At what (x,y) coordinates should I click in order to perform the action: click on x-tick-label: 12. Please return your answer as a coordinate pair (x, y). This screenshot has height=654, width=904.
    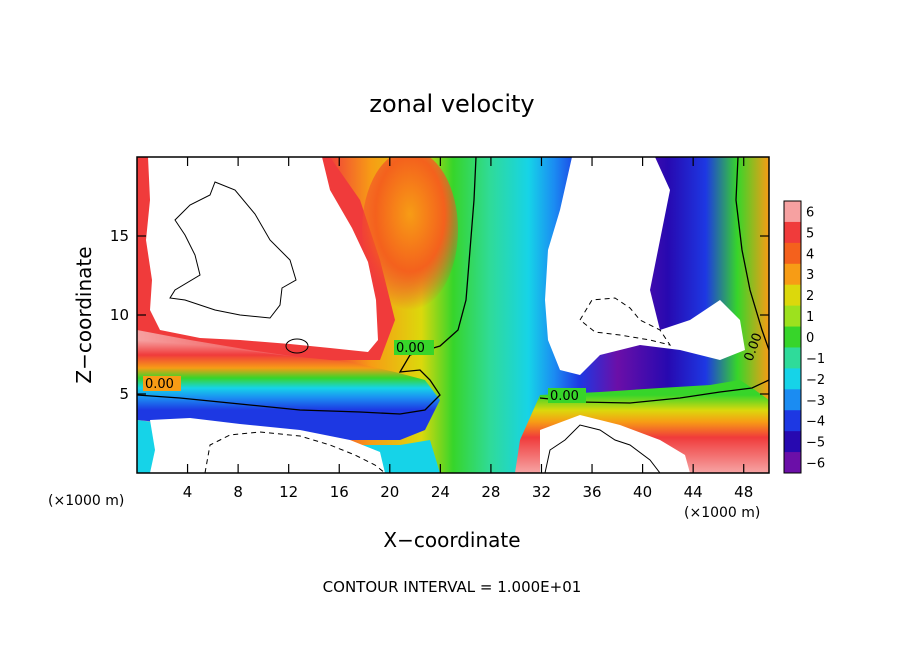
    Looking at the image, I should click on (288, 492).